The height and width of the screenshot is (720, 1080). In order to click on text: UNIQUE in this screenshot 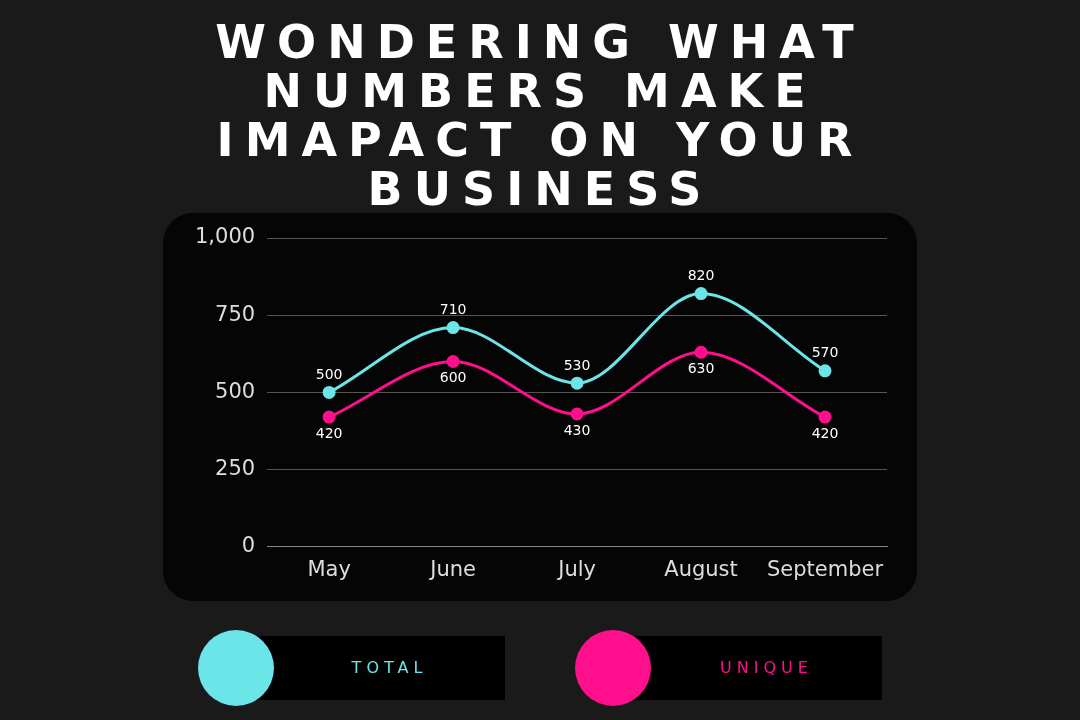, I will do `click(766, 668)`.